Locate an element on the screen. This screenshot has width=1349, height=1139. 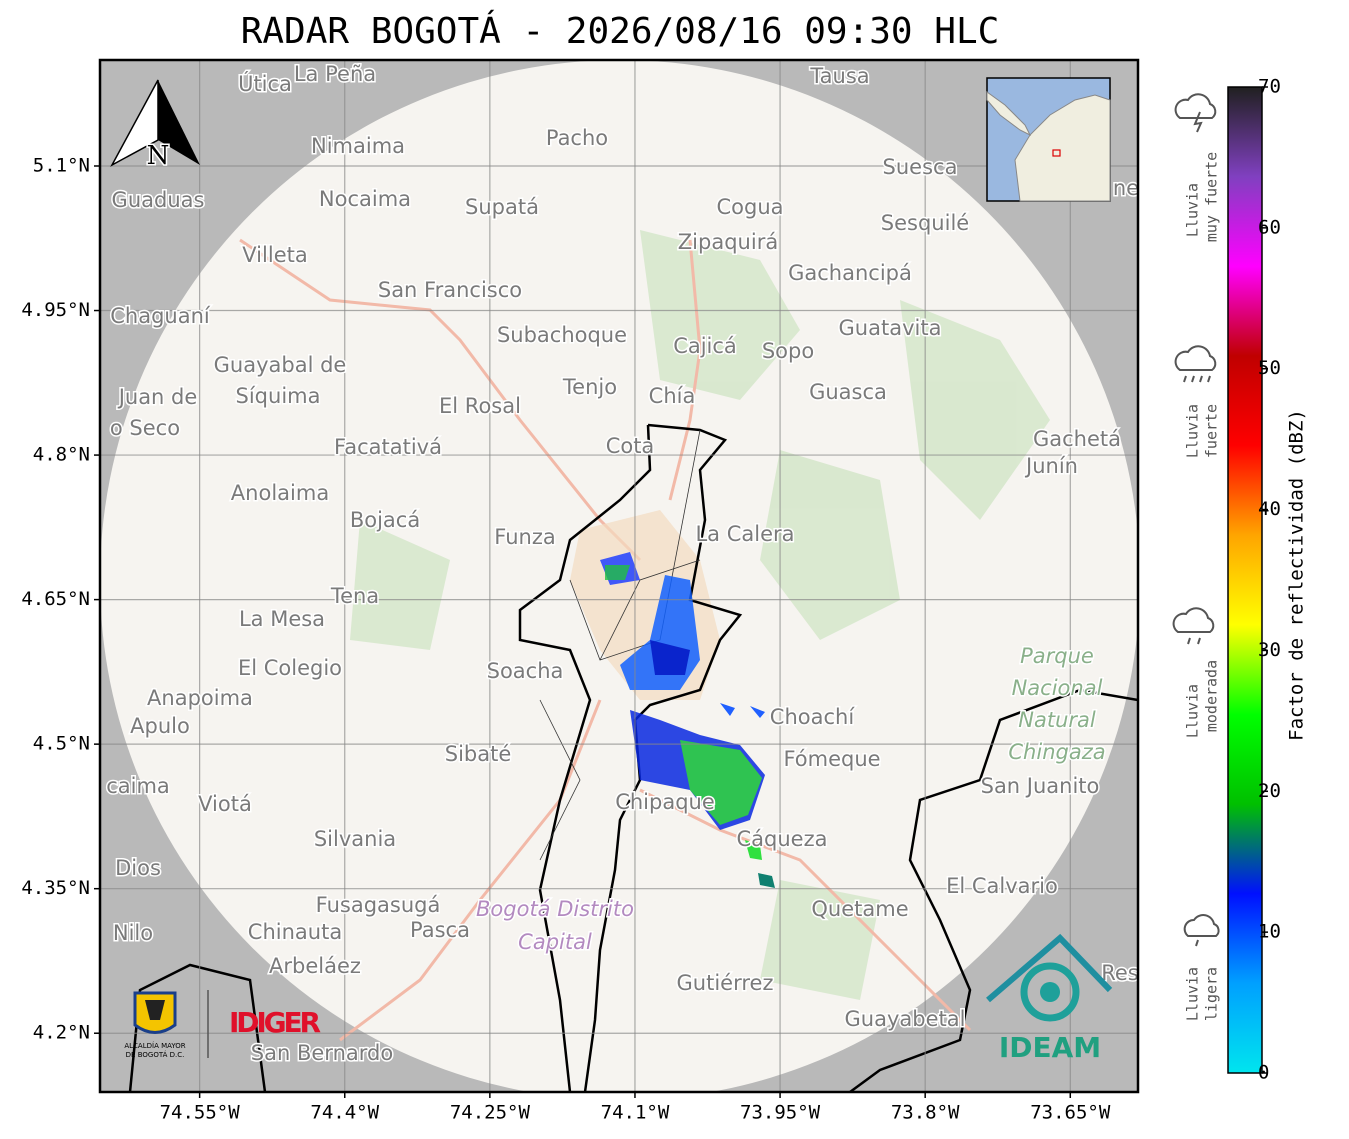
rain-label: muy fuerte is located at coordinates (1212, 197).